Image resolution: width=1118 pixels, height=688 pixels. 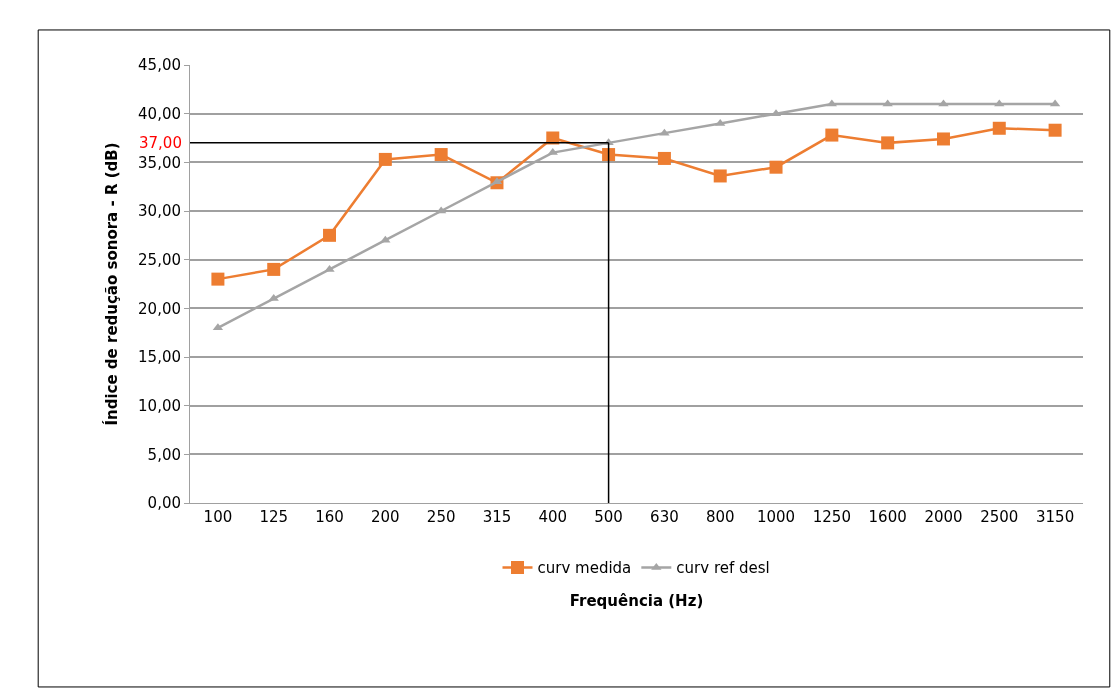 What do you see at coordinates (999, 517) in the screenshot?
I see `x-tick-label: 2500` at bounding box center [999, 517].